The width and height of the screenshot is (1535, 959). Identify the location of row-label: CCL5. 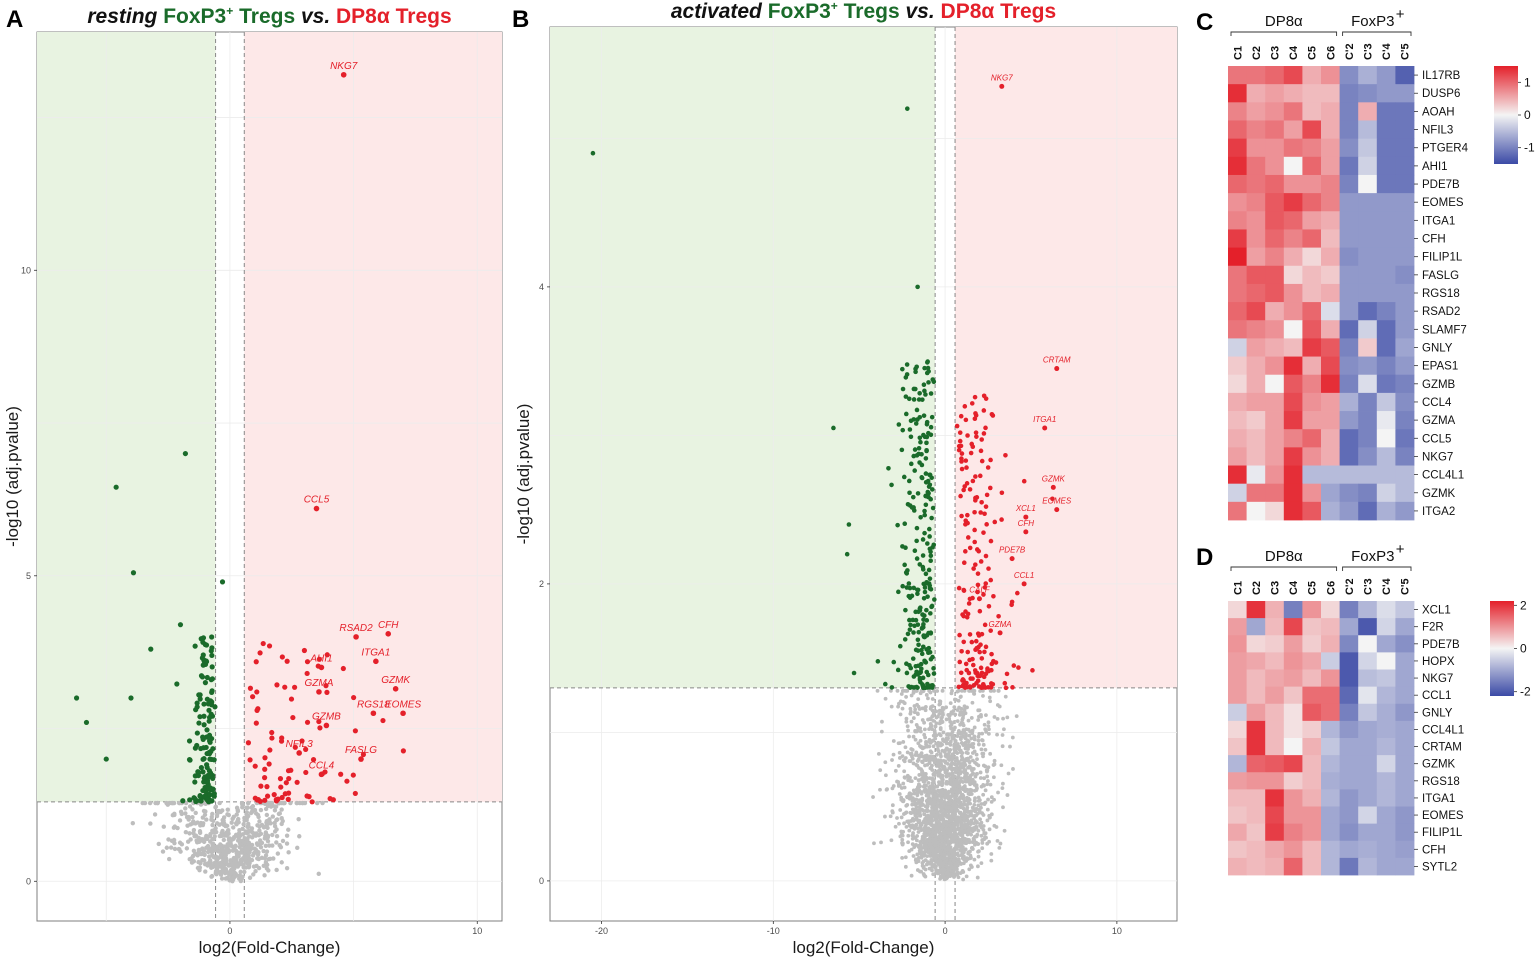
(1436, 439).